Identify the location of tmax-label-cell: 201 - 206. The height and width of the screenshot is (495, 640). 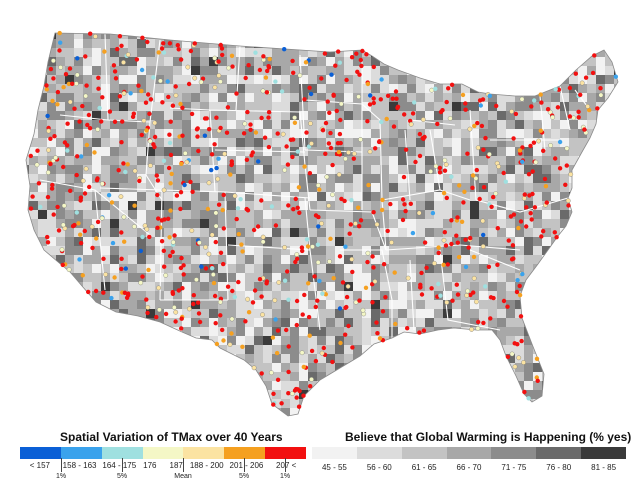
(246, 465).